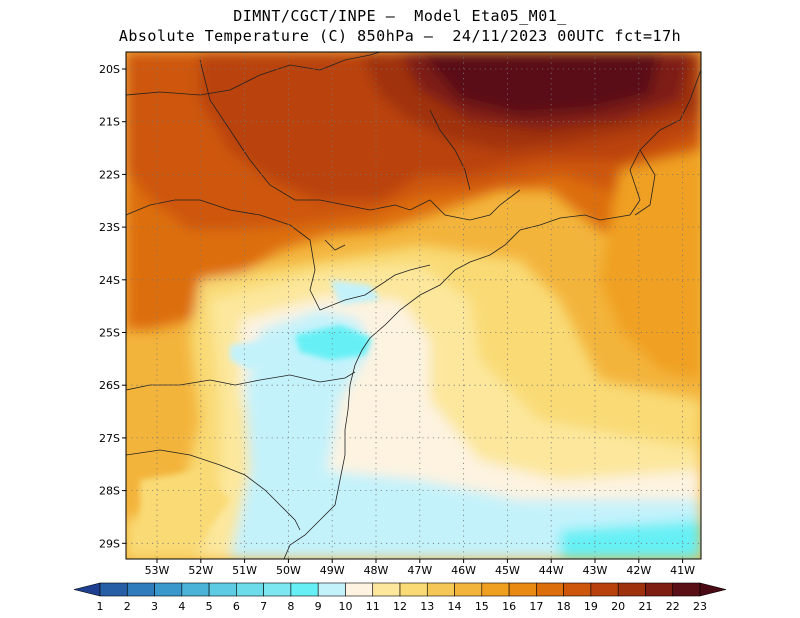 The image size is (800, 618). What do you see at coordinates (127, 606) in the screenshot?
I see `colorbar-label: 2` at bounding box center [127, 606].